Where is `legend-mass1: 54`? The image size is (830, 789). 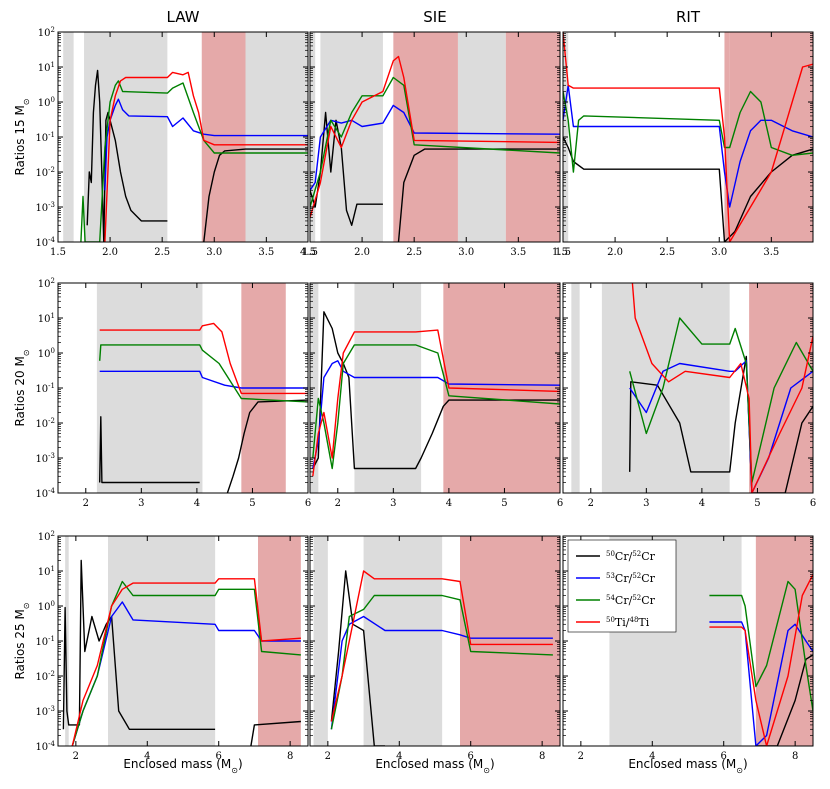
legend-mass1: 54 is located at coordinates (610, 598).